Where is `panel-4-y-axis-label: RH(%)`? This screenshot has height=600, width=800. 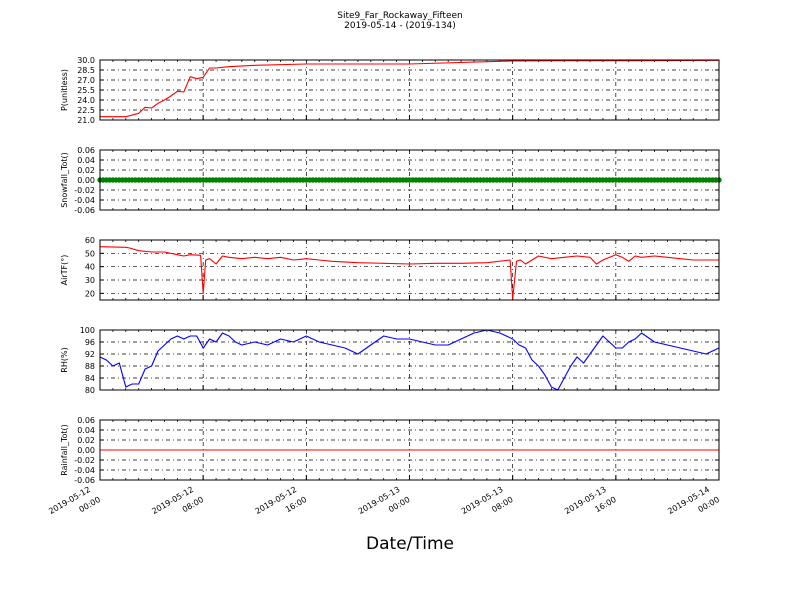
panel-4-y-axis-label: RH(%) is located at coordinates (64, 359).